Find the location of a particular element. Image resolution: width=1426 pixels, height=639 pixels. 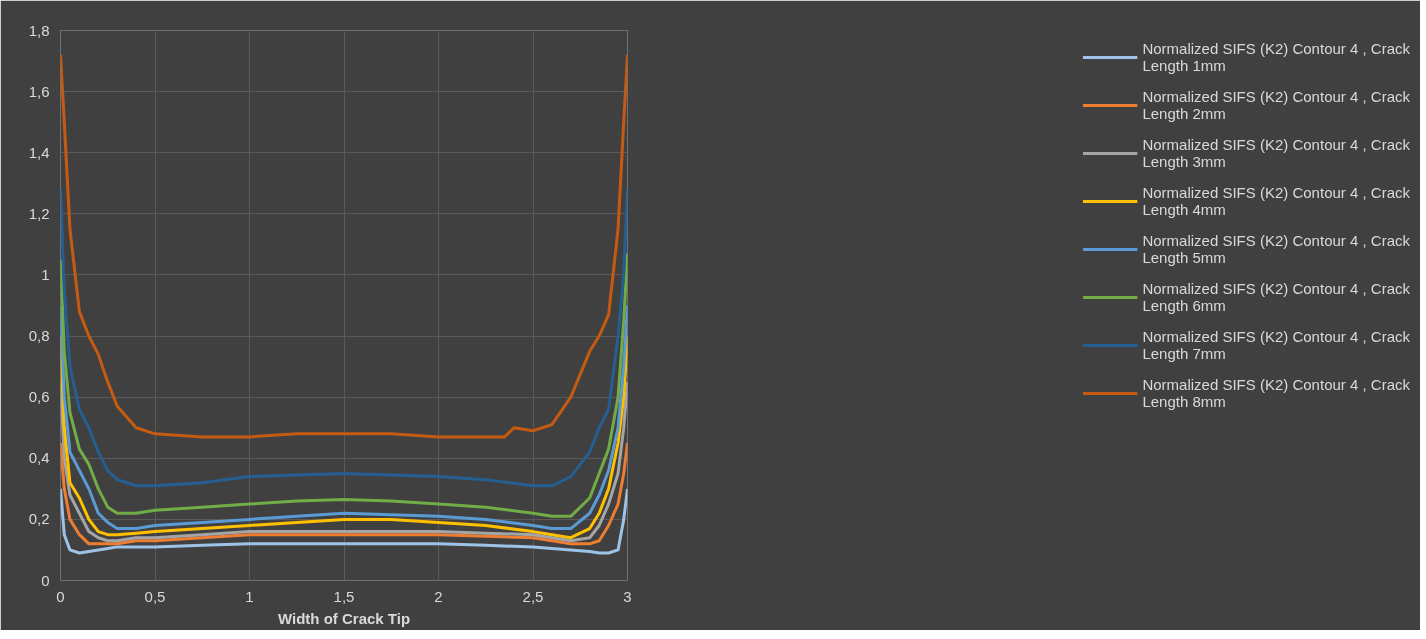

x-axis-title: Width of Crack Tip is located at coordinates (344, 618).